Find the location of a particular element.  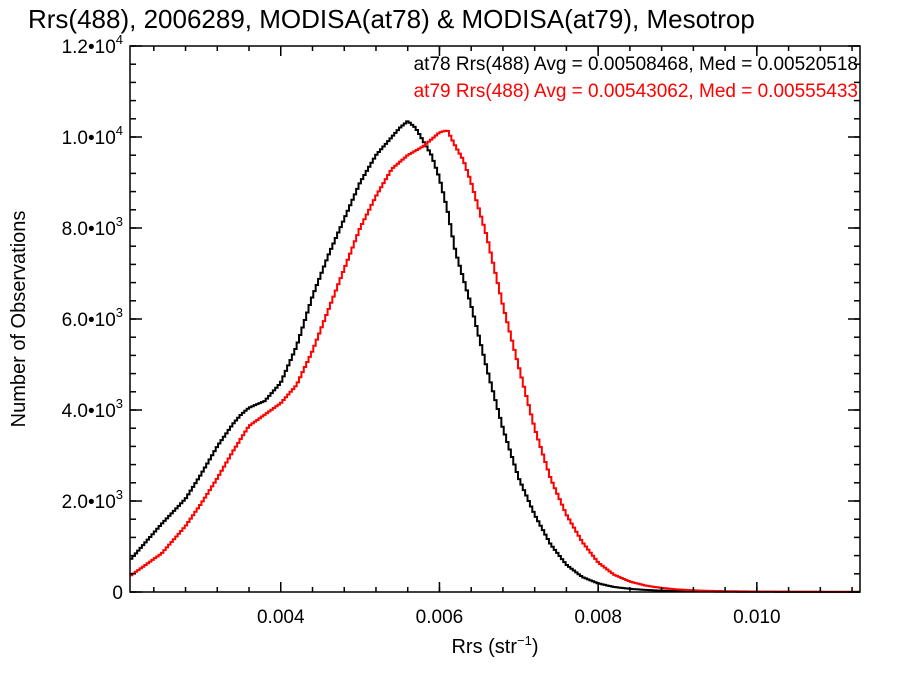

y-tick-label: 2.0•103 is located at coordinates (92, 500).